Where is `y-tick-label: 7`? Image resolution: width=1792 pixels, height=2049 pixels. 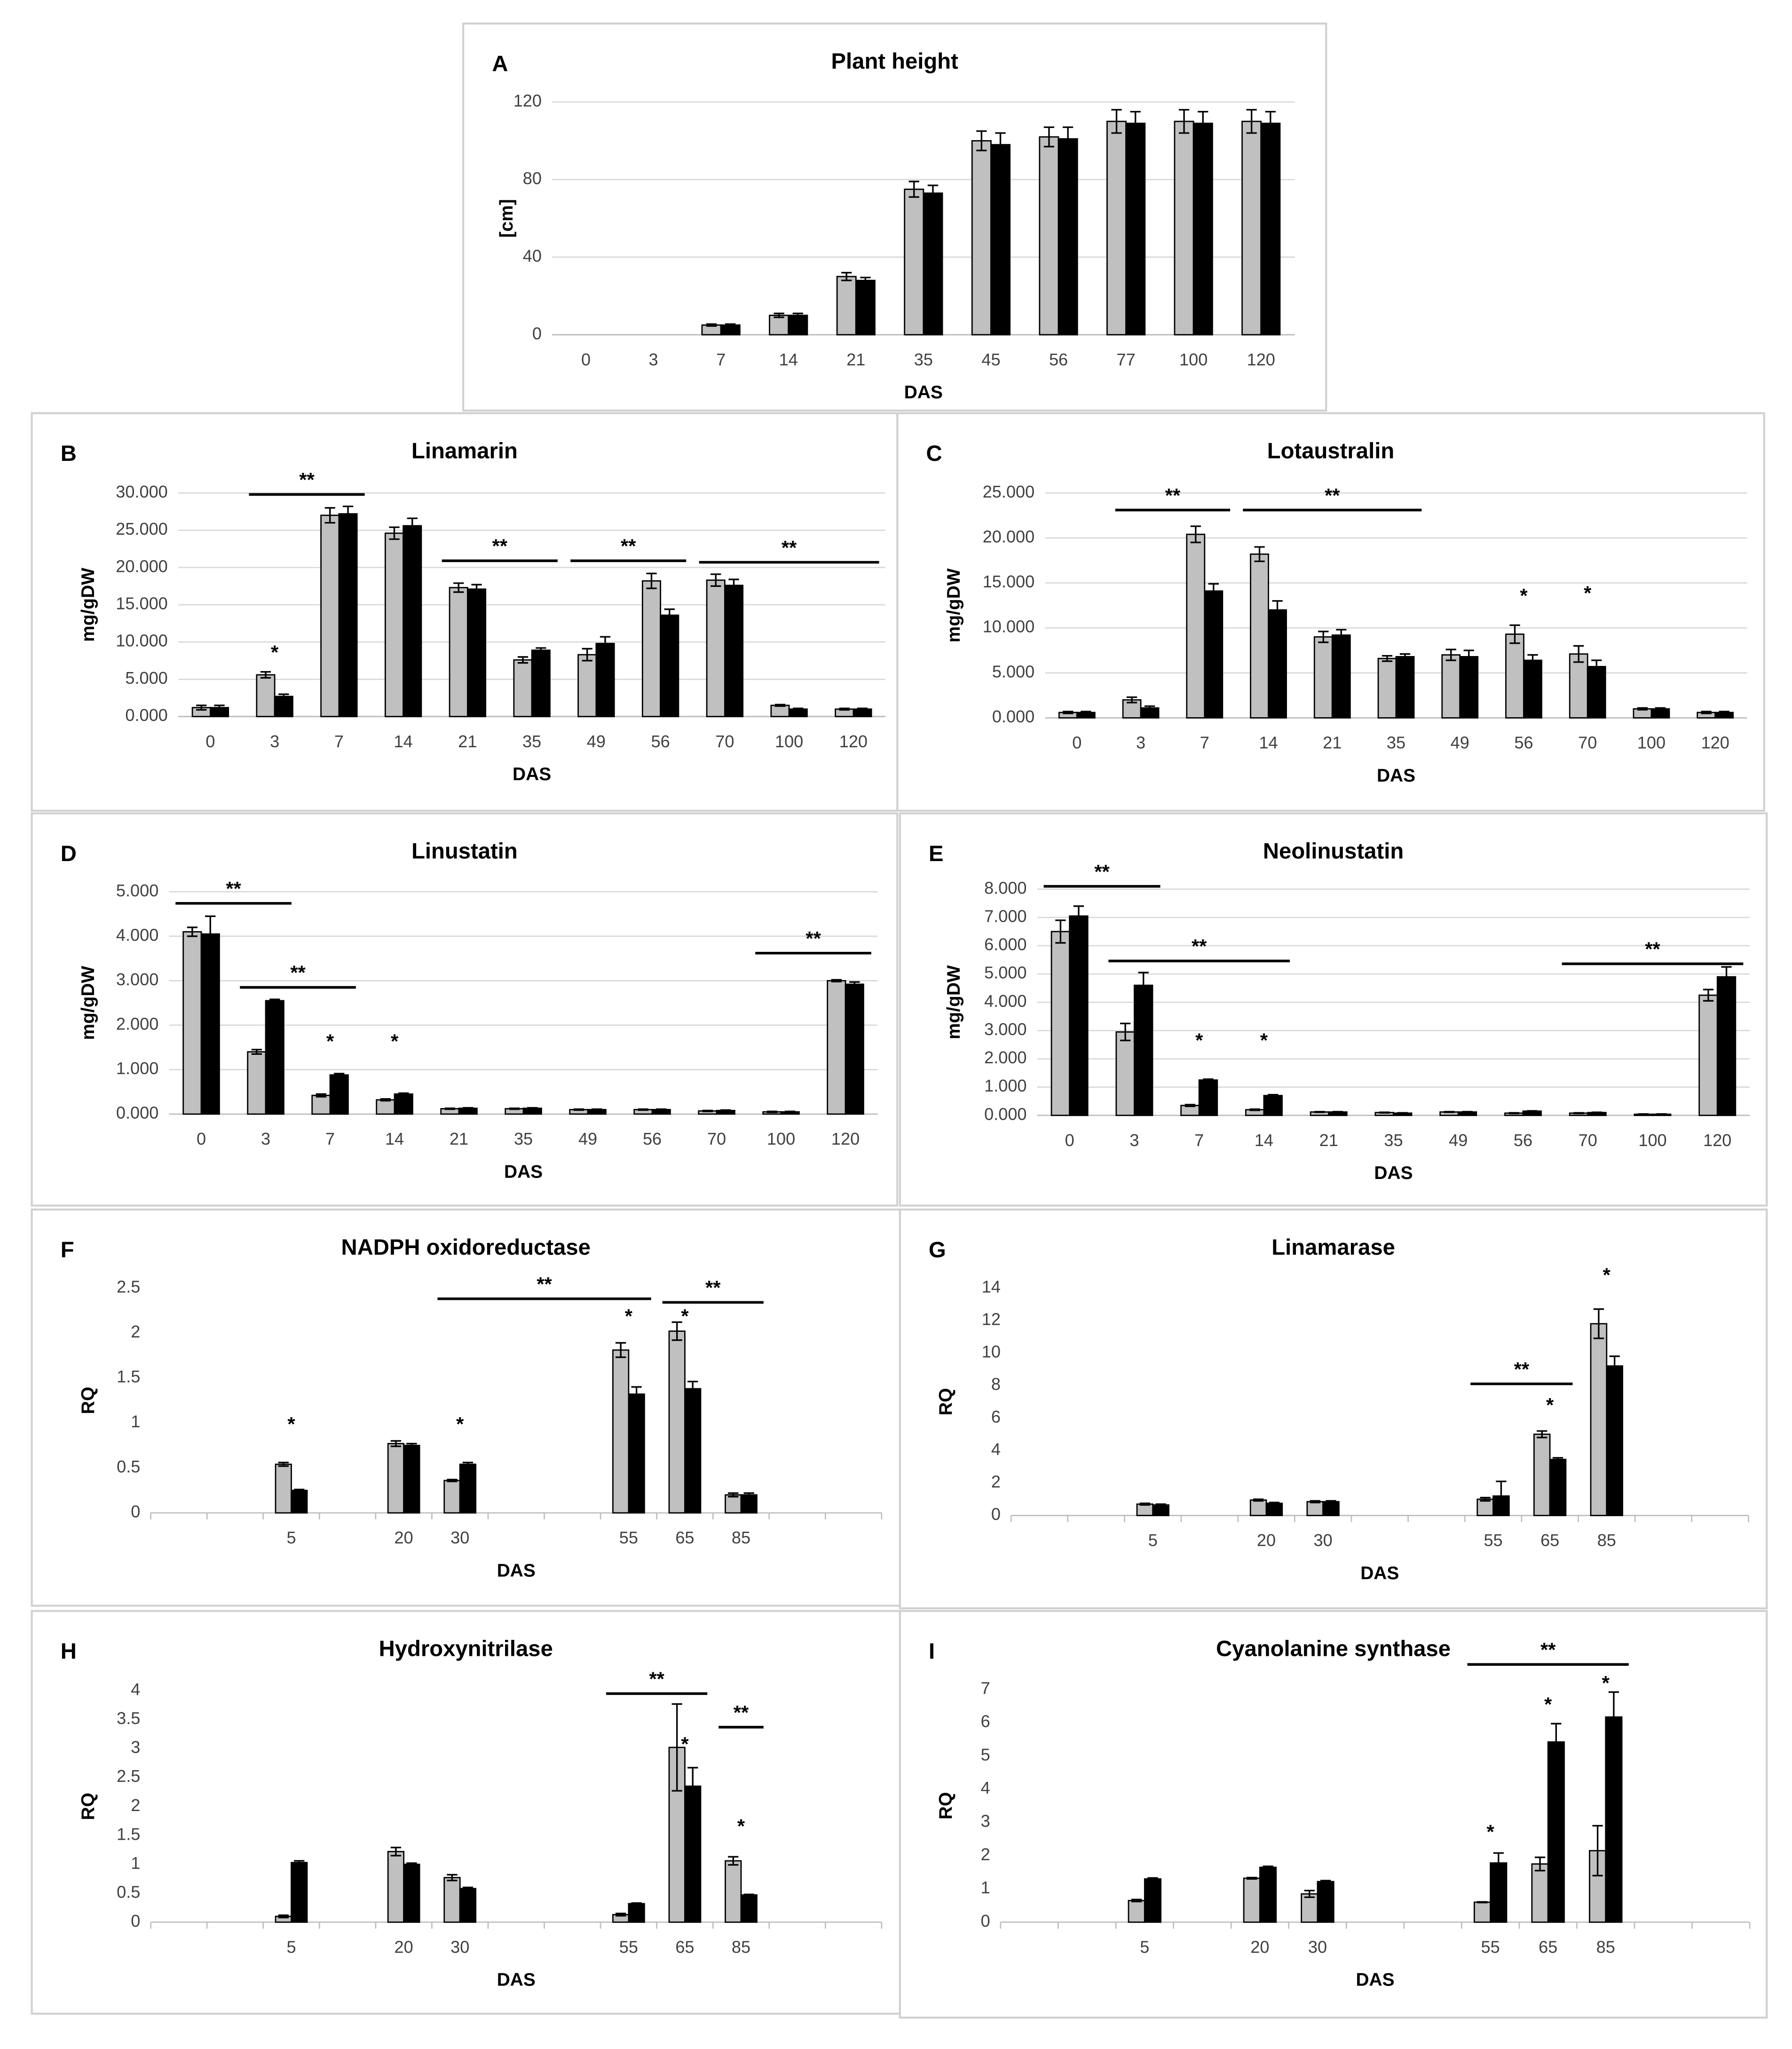
y-tick-label: 7 is located at coordinates (985, 1688).